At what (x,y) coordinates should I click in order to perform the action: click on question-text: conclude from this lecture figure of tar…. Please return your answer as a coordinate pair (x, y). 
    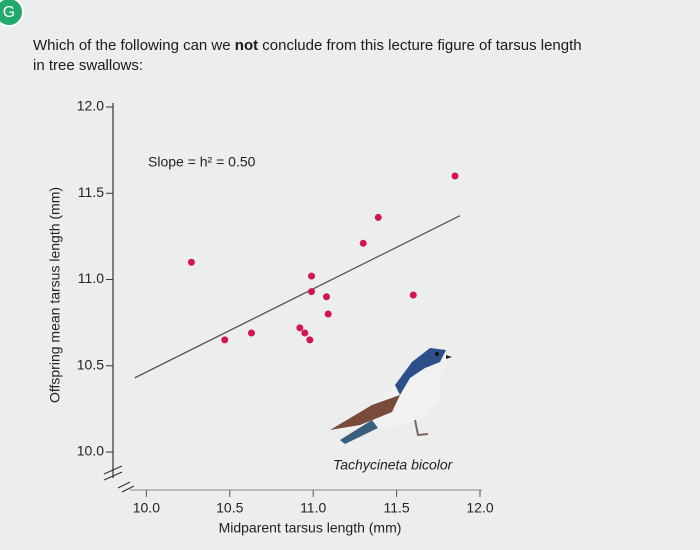
    Looking at the image, I should click on (420, 45).